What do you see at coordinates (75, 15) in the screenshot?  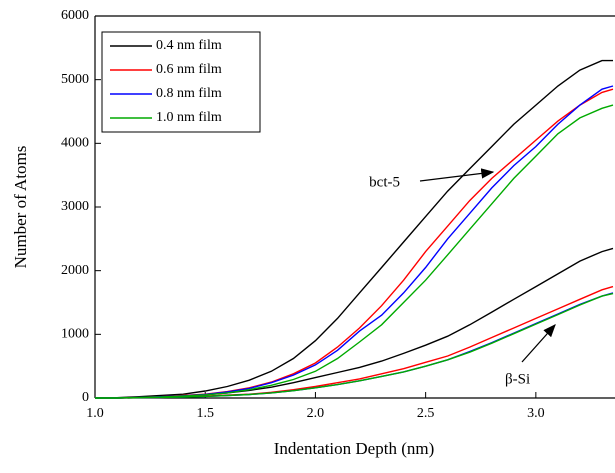 I see `y-tick-label: 6000` at bounding box center [75, 15].